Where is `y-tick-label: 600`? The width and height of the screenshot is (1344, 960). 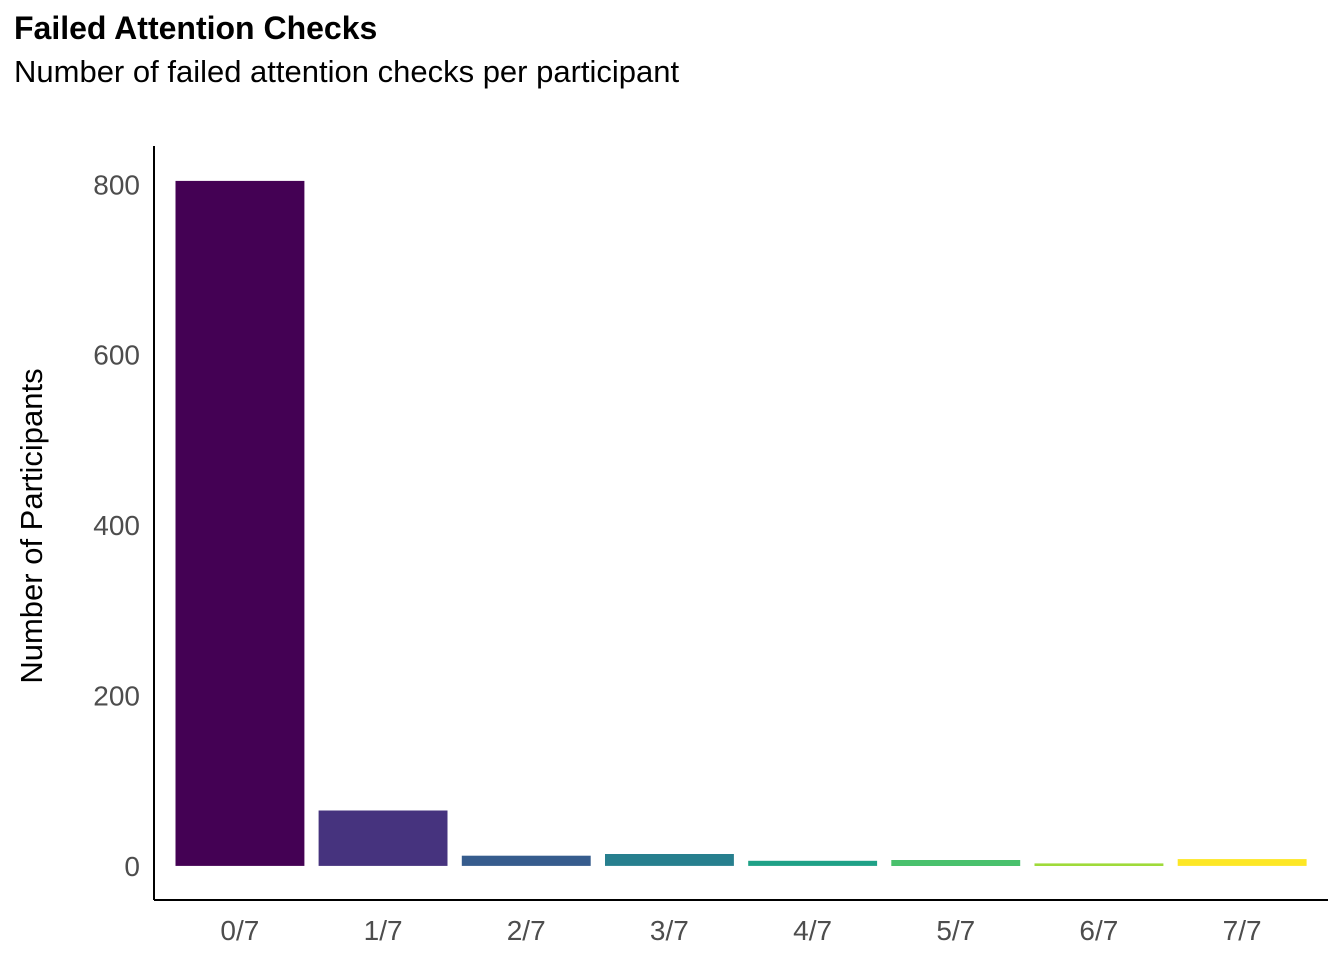
y-tick-label: 600 is located at coordinates (116, 355).